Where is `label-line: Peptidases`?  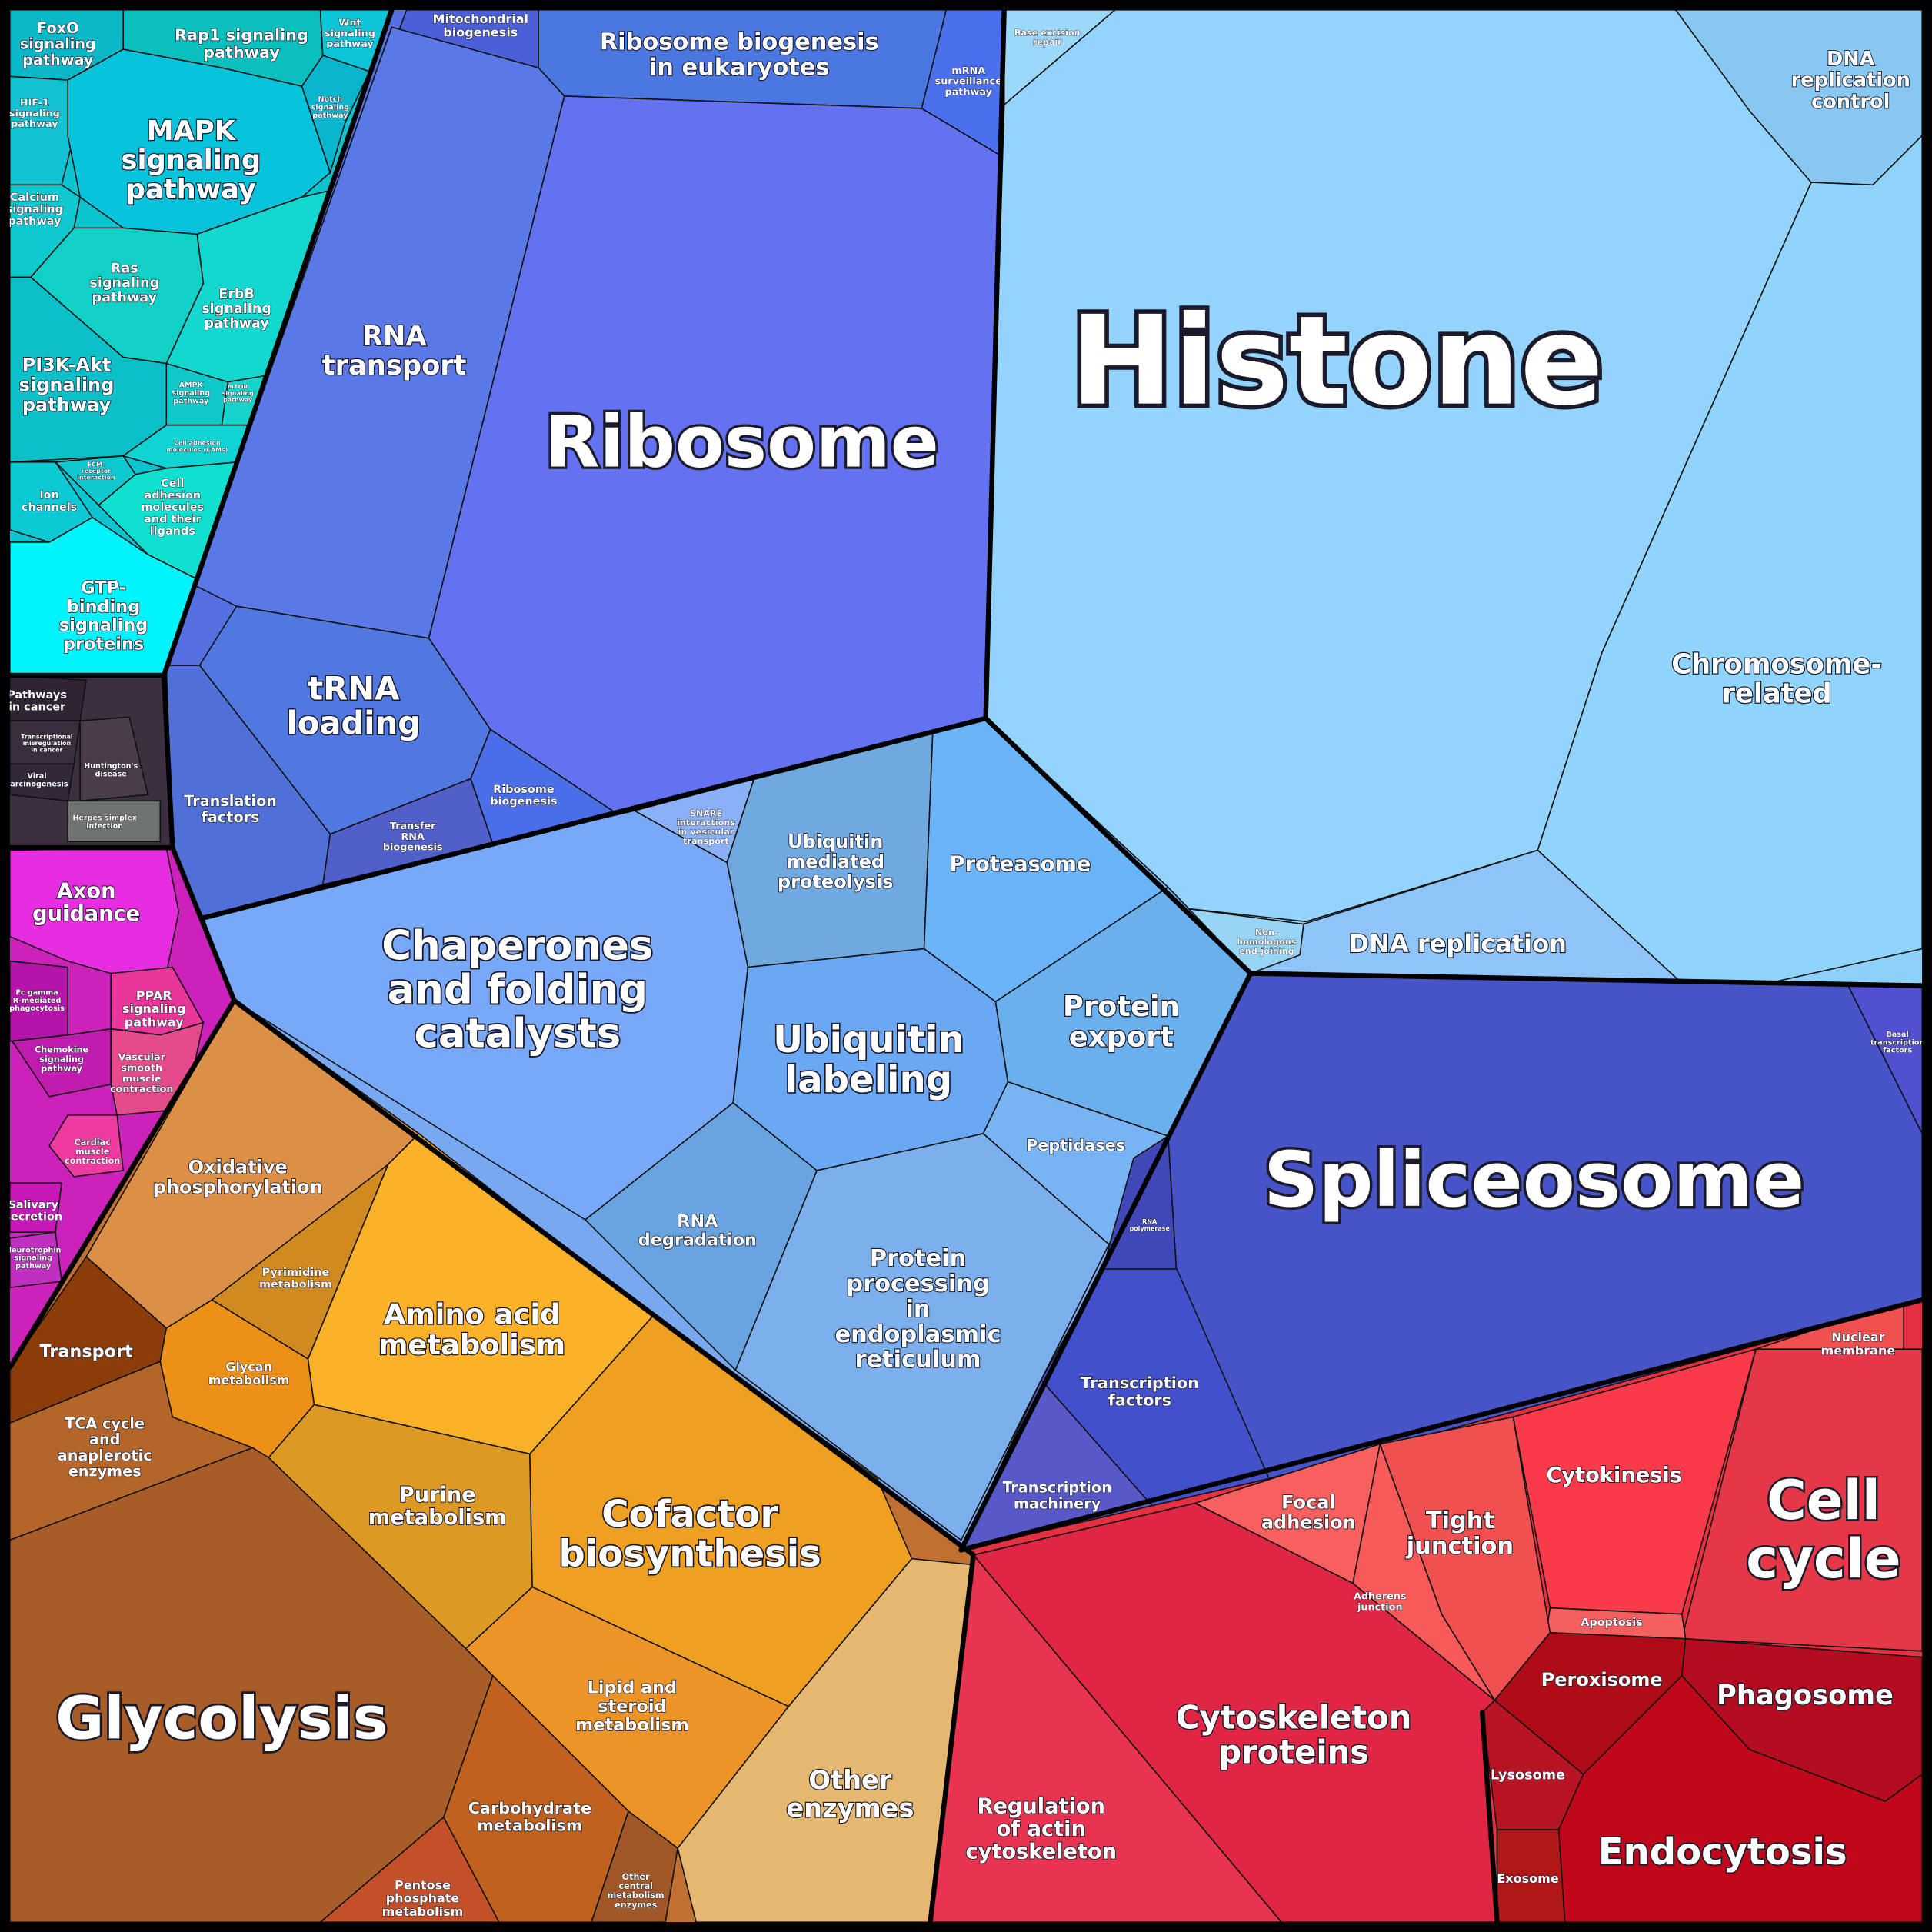 label-line: Peptidases is located at coordinates (1075, 1145).